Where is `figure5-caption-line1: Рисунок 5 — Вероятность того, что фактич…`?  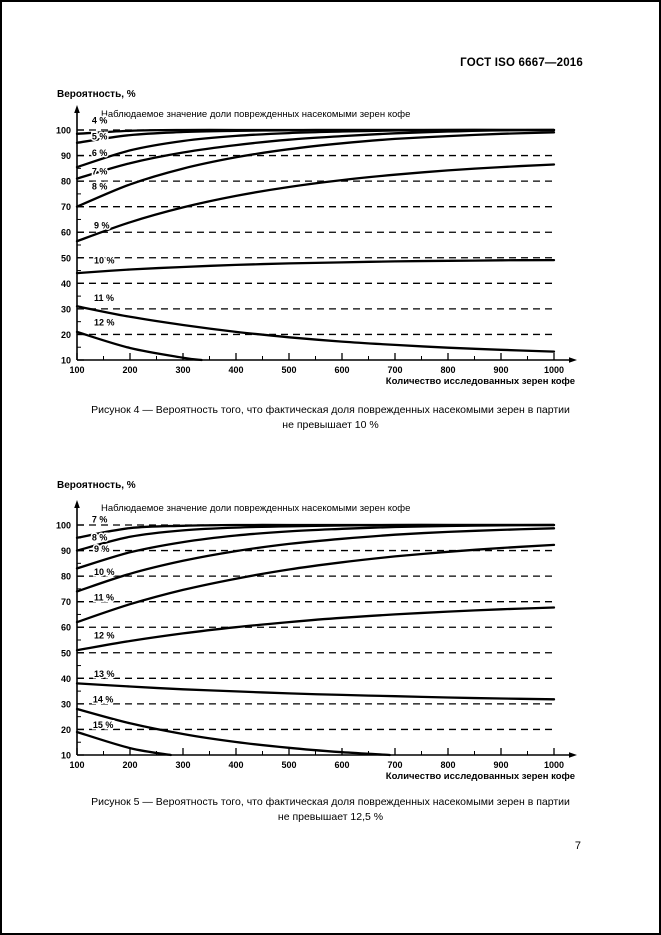
figure5-caption-line1: Рисунок 5 — Вероятность того, что фактич… is located at coordinates (330, 802).